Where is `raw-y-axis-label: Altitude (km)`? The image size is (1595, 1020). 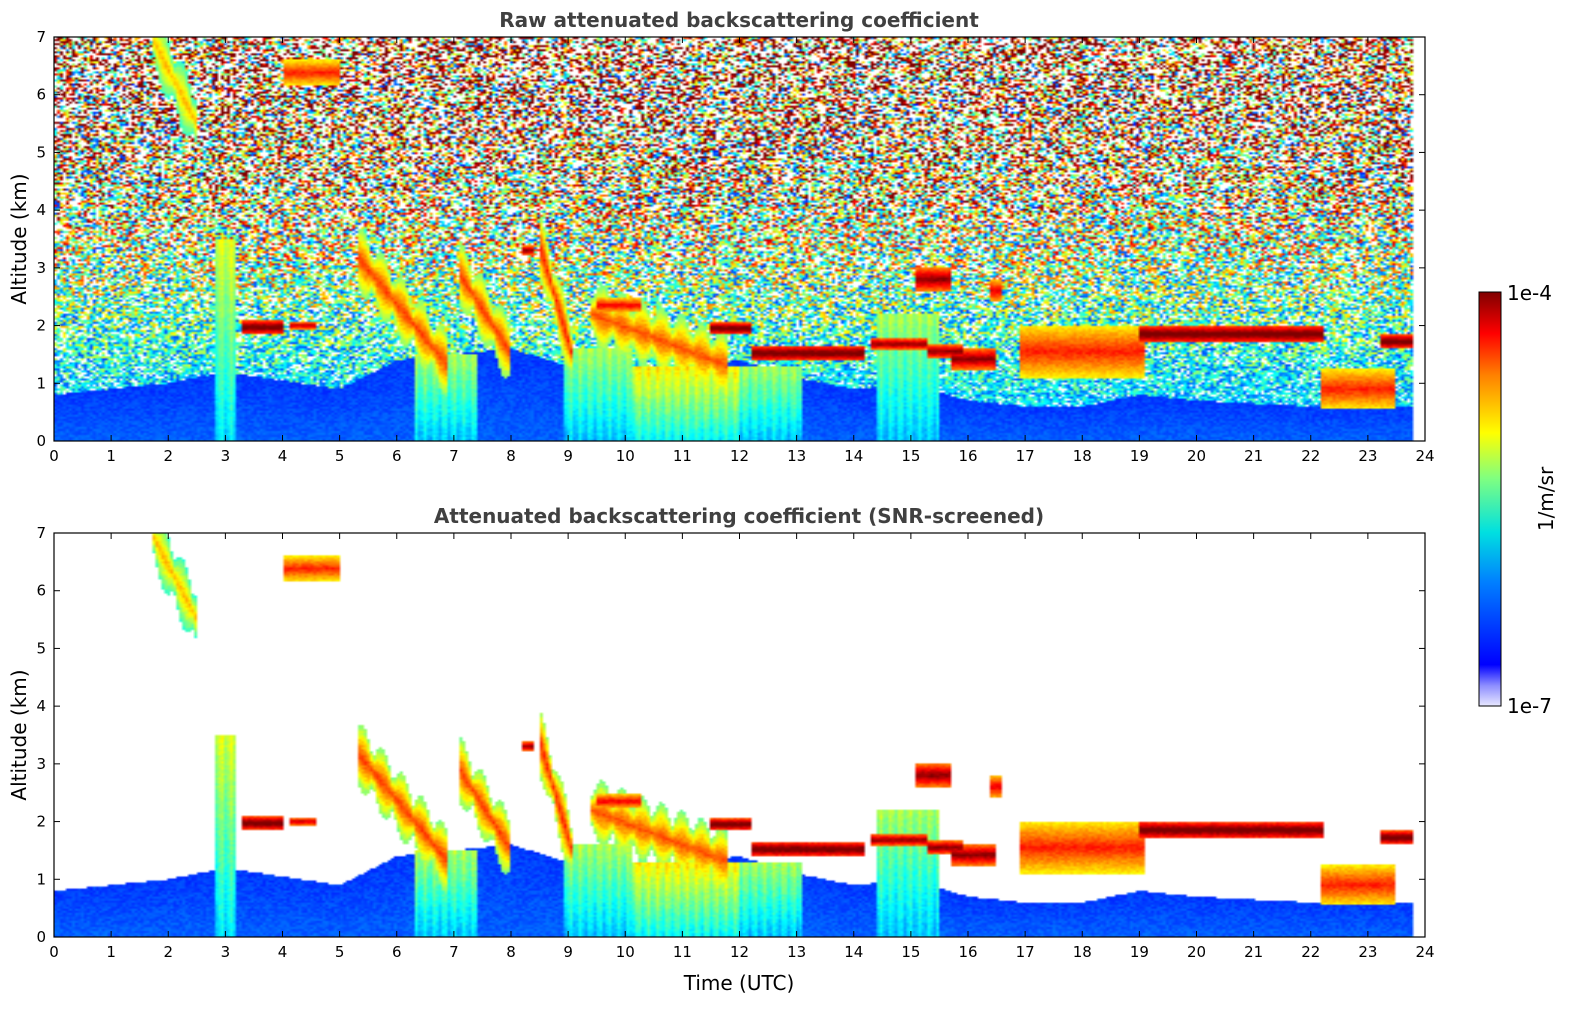 raw-y-axis-label: Altitude (km) is located at coordinates (19, 238).